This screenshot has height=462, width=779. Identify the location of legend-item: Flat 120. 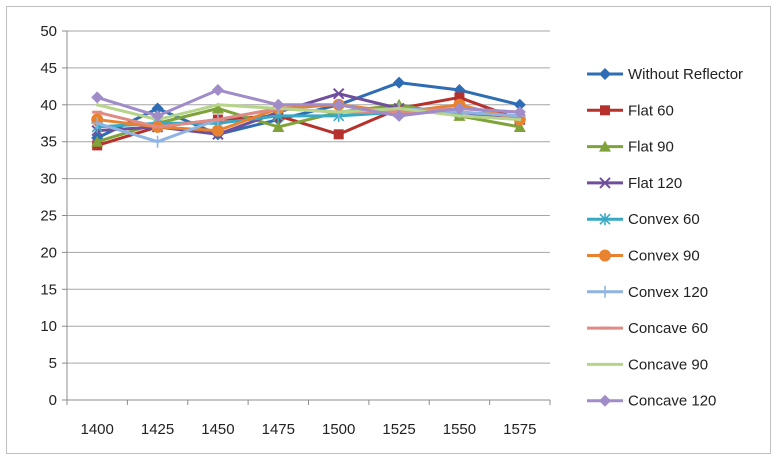
(634, 183).